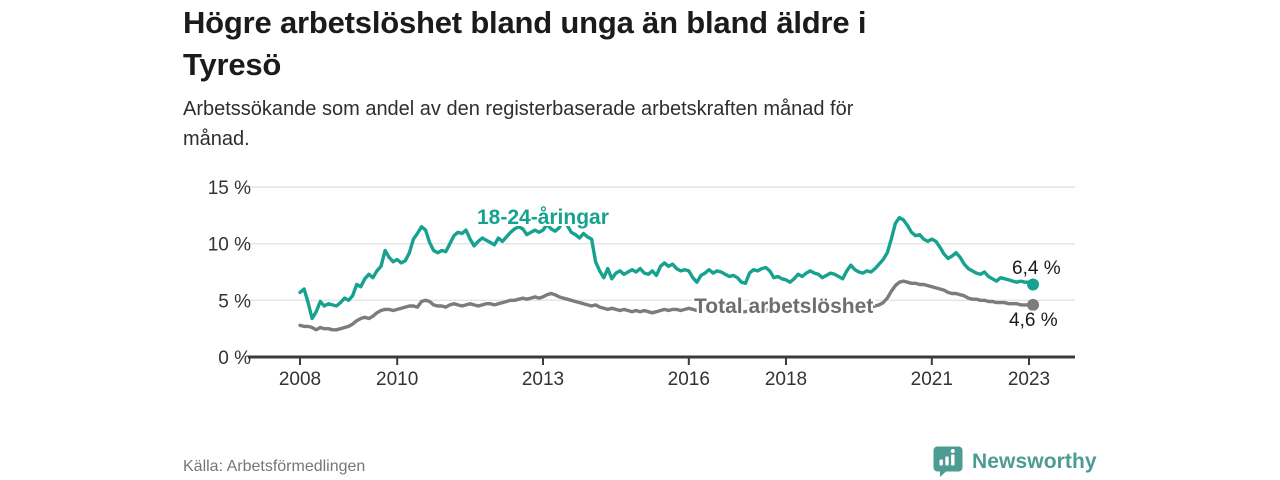 The width and height of the screenshot is (1280, 480). Describe the element at coordinates (666, 305) in the screenshot. I see `series-line-Total arbetslöshet` at that location.